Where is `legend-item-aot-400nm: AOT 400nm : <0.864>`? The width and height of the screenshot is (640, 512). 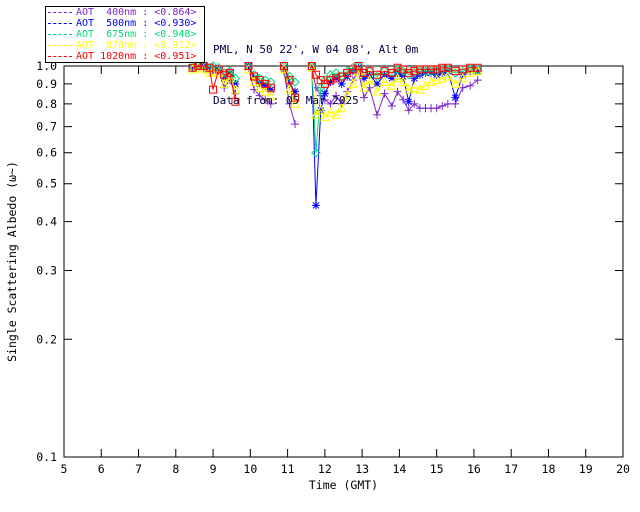
legend-item-aot-400nm: AOT 400nm : <0.864> is located at coordinates (125, 12).